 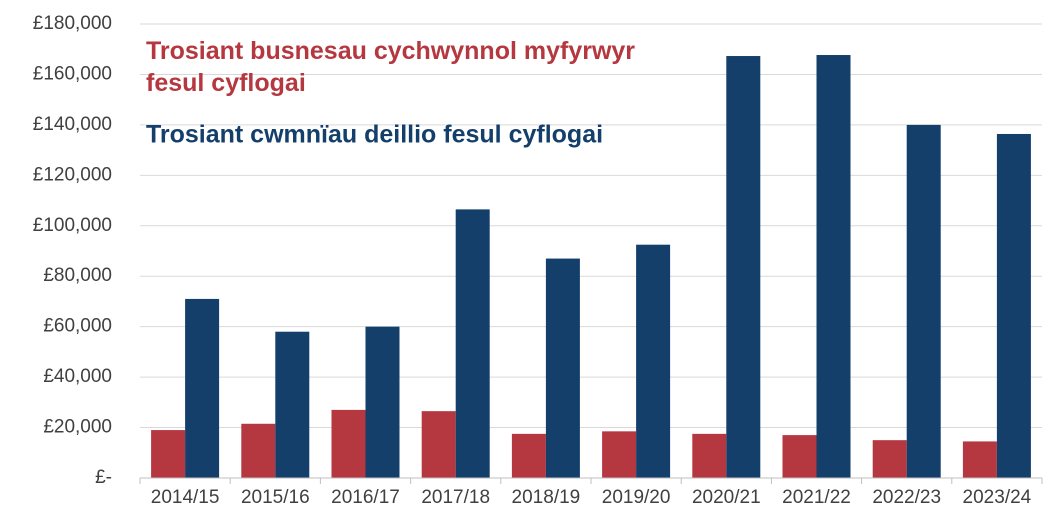 What do you see at coordinates (726, 497) in the screenshot?
I see `x-tick-label: 2020/21` at bounding box center [726, 497].